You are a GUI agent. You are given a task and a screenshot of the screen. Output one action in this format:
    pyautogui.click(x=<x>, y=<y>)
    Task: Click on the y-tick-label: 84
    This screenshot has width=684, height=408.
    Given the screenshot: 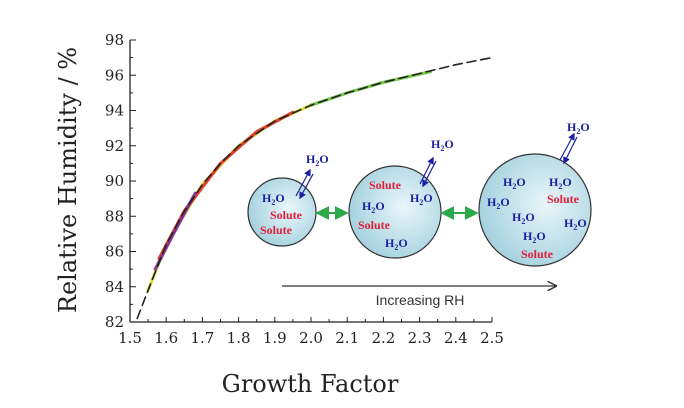 What is the action you would take?
    pyautogui.click(x=114, y=287)
    